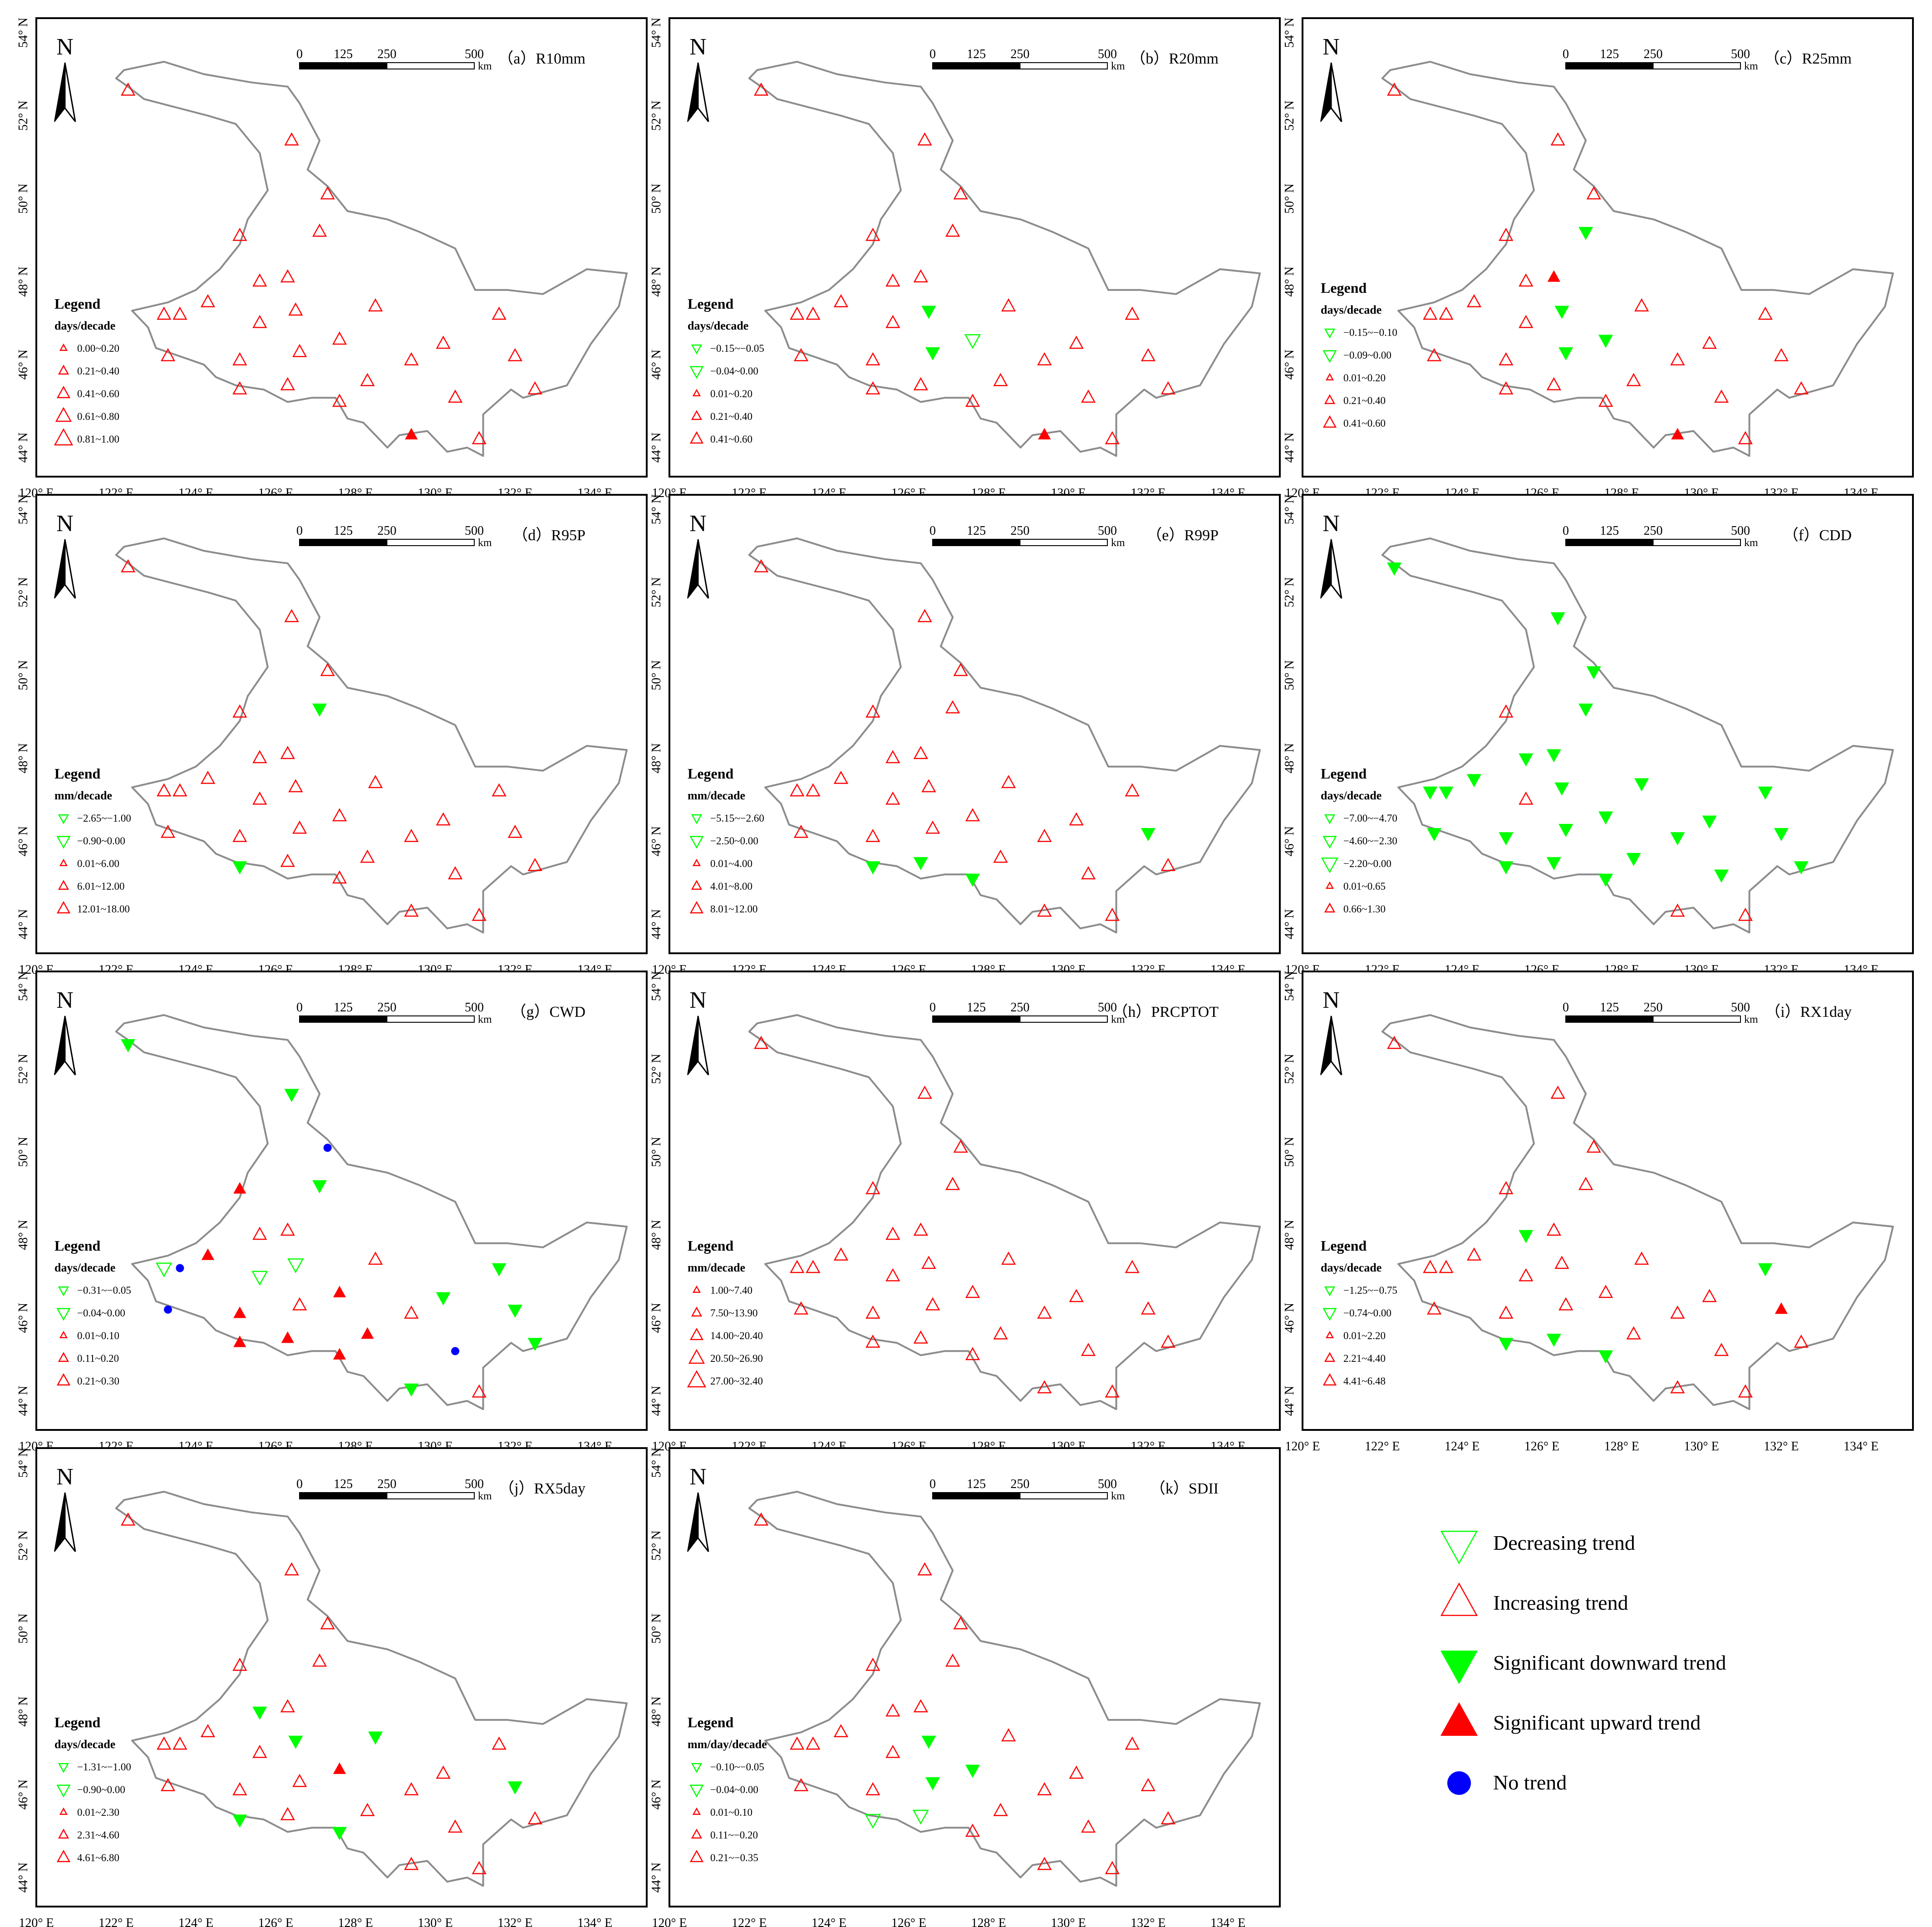  What do you see at coordinates (180, 1268) in the screenshot?
I see `station-no-trend` at bounding box center [180, 1268].